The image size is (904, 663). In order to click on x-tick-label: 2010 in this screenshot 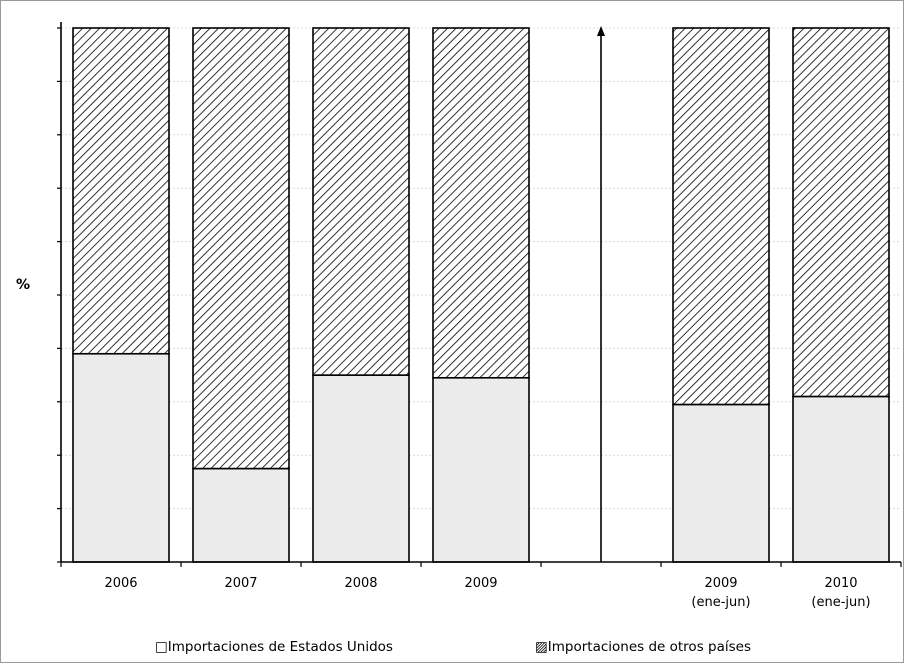, I will do `click(840, 583)`.